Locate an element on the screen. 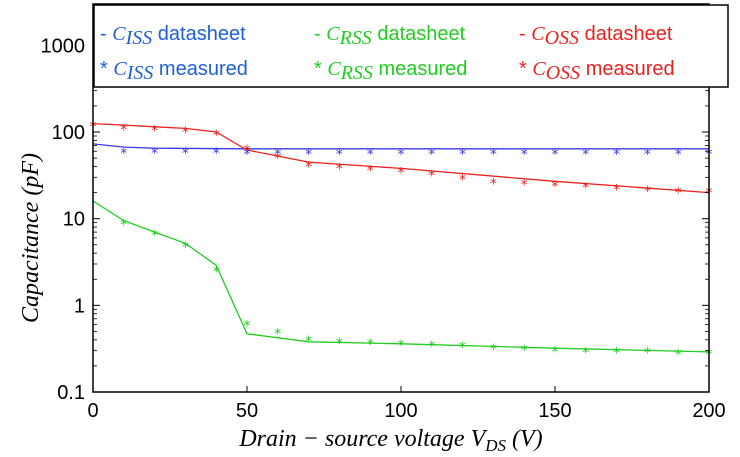  x-tick-label: 50 is located at coordinates (247, 411).